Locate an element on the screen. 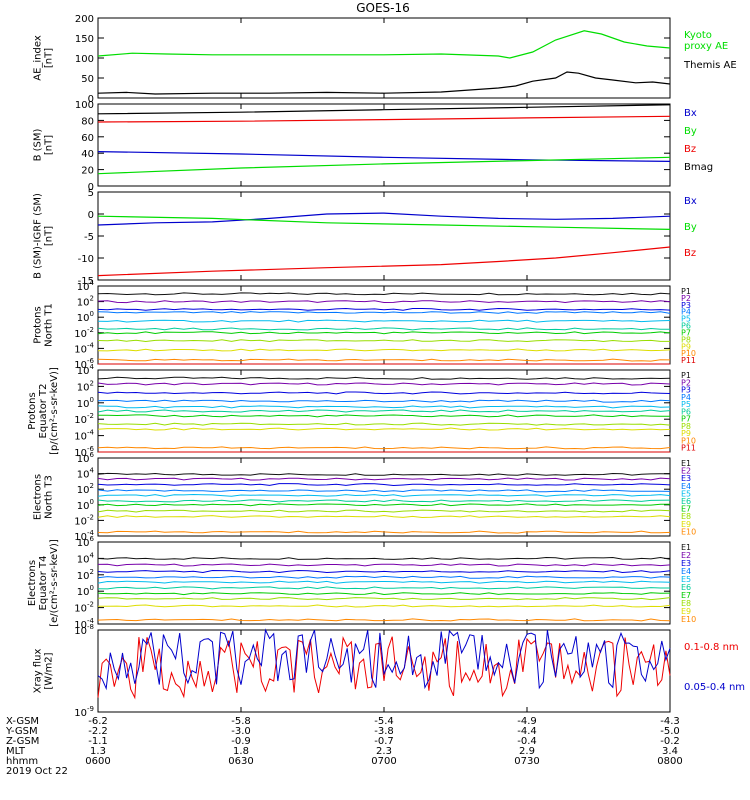 The width and height of the screenshot is (750, 800). legend-entry: Kyoto is located at coordinates (698, 35).